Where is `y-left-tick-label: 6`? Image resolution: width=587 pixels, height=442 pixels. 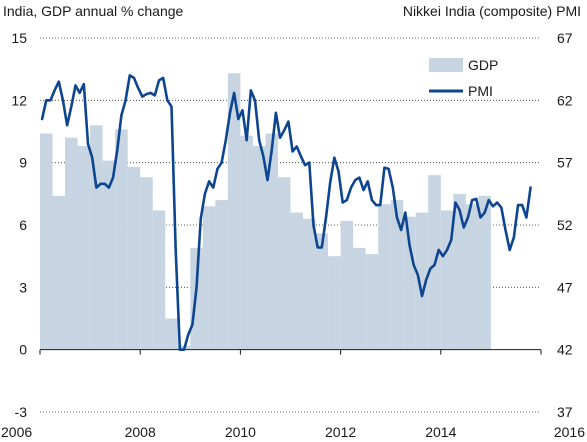
y-left-tick-label: 6 is located at coordinates (23, 225).